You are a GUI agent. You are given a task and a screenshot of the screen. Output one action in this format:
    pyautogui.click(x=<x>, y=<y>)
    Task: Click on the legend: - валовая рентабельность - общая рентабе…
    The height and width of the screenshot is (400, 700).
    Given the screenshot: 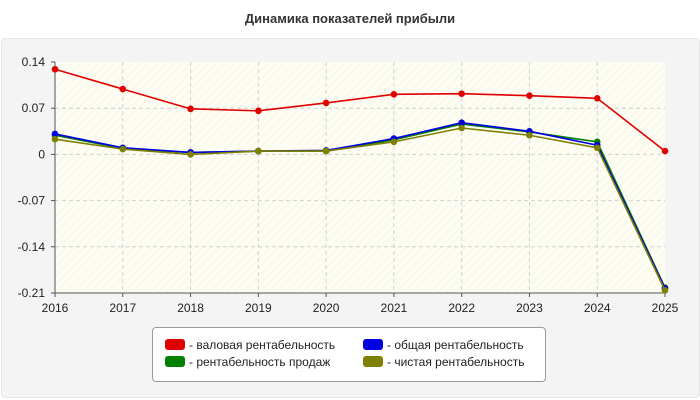 What is the action you would take?
    pyautogui.click(x=349, y=354)
    